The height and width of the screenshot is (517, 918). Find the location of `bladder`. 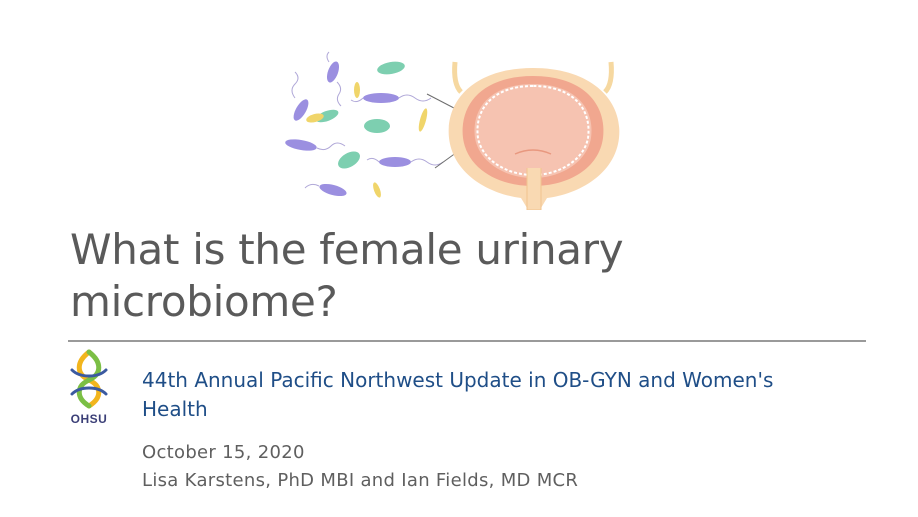

bladder is located at coordinates (534, 135).